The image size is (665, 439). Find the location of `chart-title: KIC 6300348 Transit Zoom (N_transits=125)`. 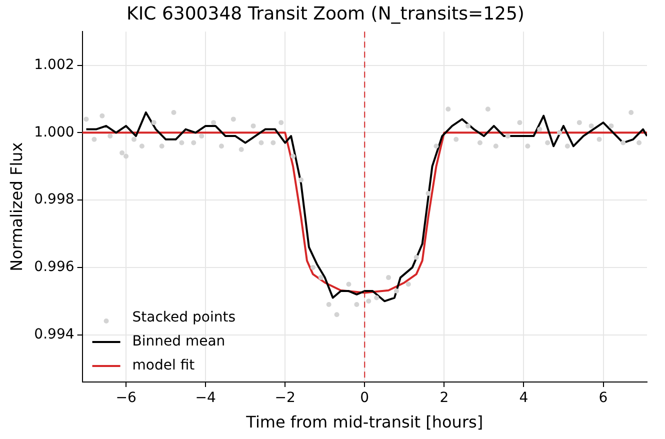

chart-title: KIC 6300348 Transit Zoom (N_transits=125) is located at coordinates (325, 13).